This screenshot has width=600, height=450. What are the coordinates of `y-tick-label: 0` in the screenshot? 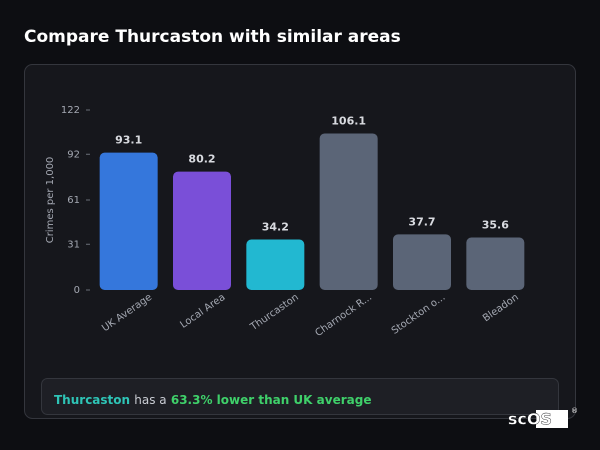 It's located at (77, 290).